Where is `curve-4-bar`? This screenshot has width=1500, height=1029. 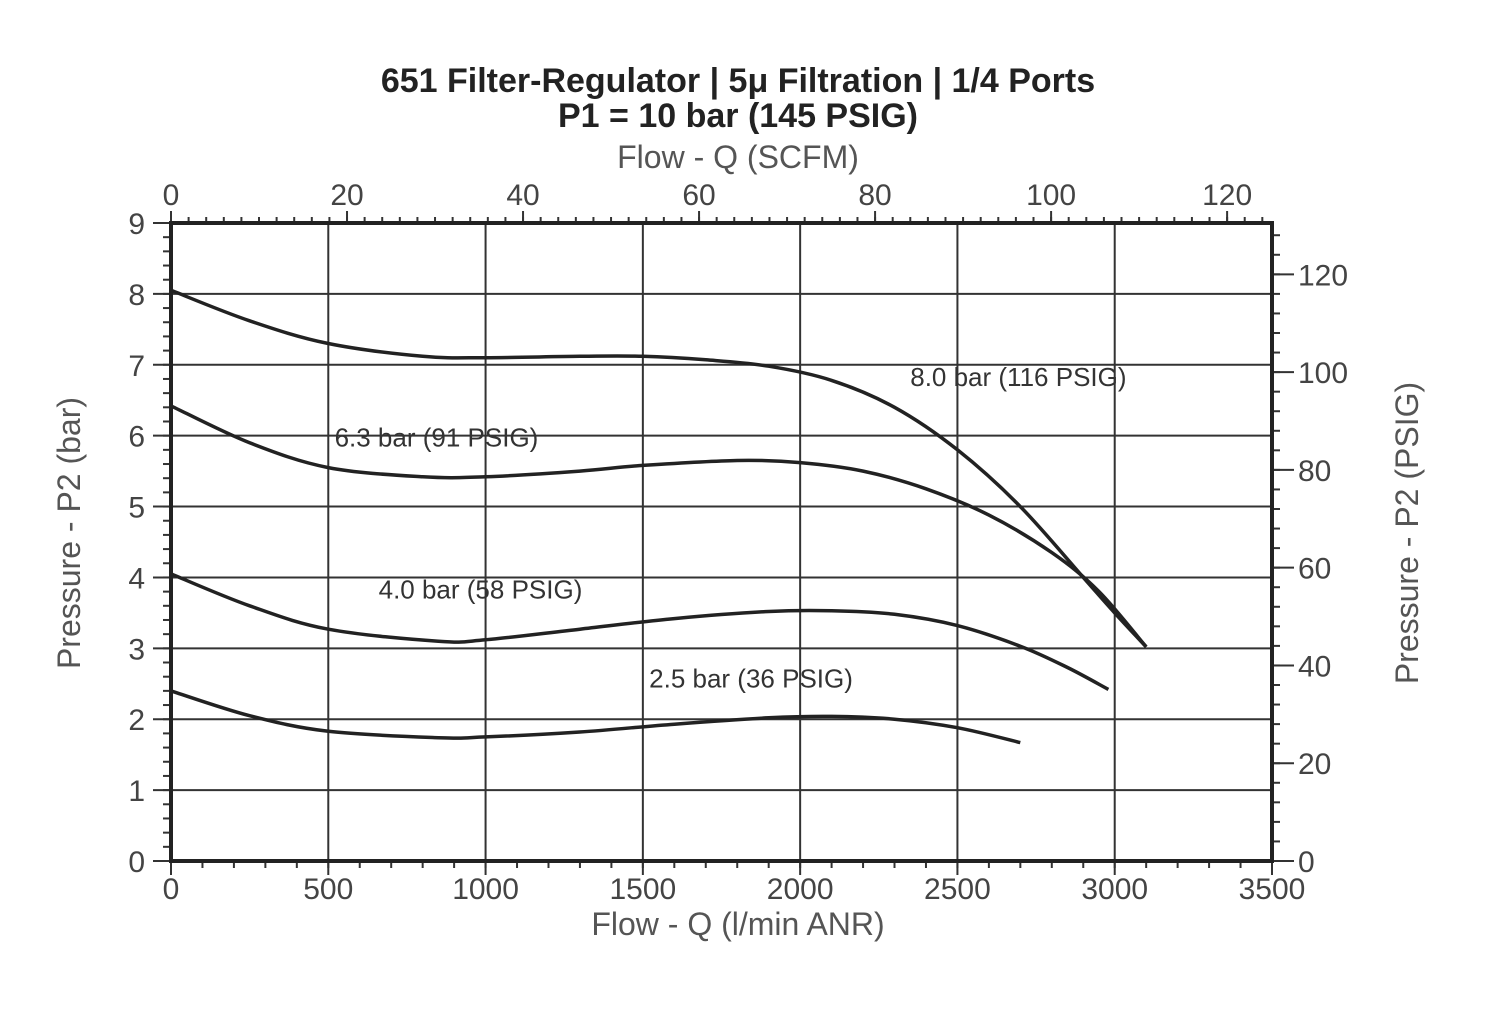 curve-4-bar is located at coordinates (640, 631).